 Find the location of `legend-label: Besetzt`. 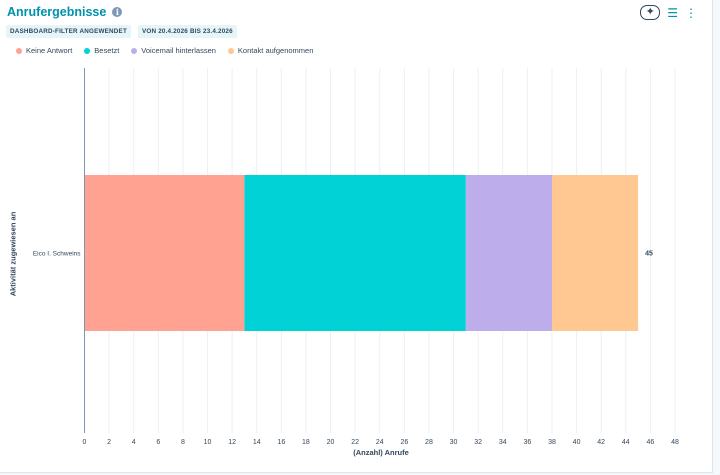

legend-label: Besetzt is located at coordinates (107, 50).